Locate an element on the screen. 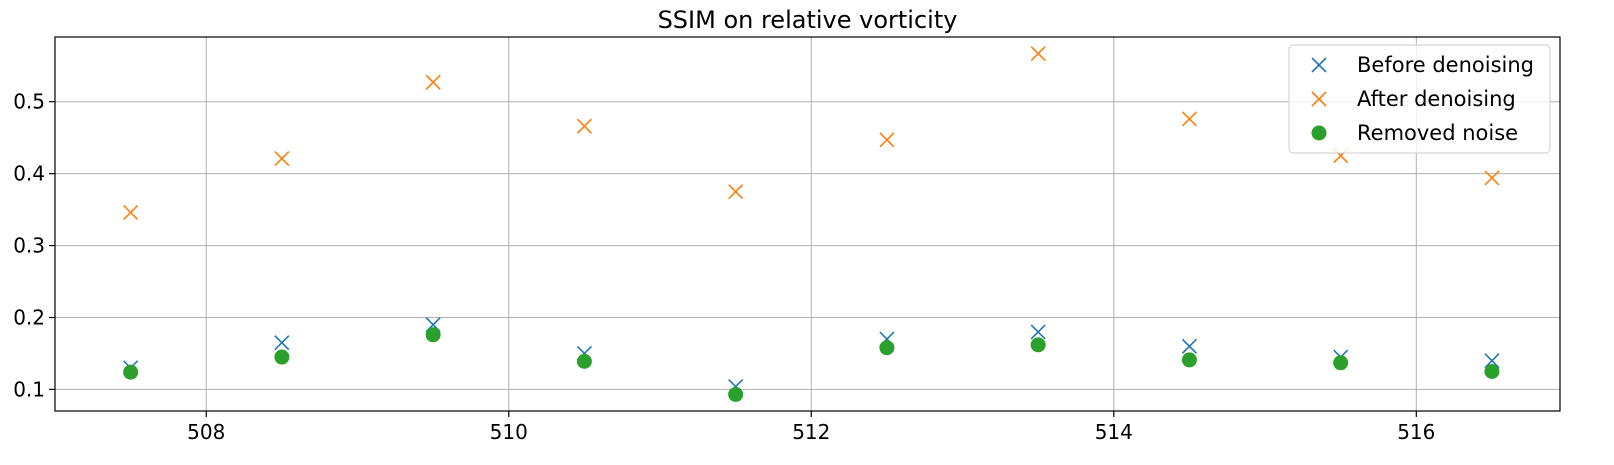  x-tick-label: 512 is located at coordinates (811, 432).